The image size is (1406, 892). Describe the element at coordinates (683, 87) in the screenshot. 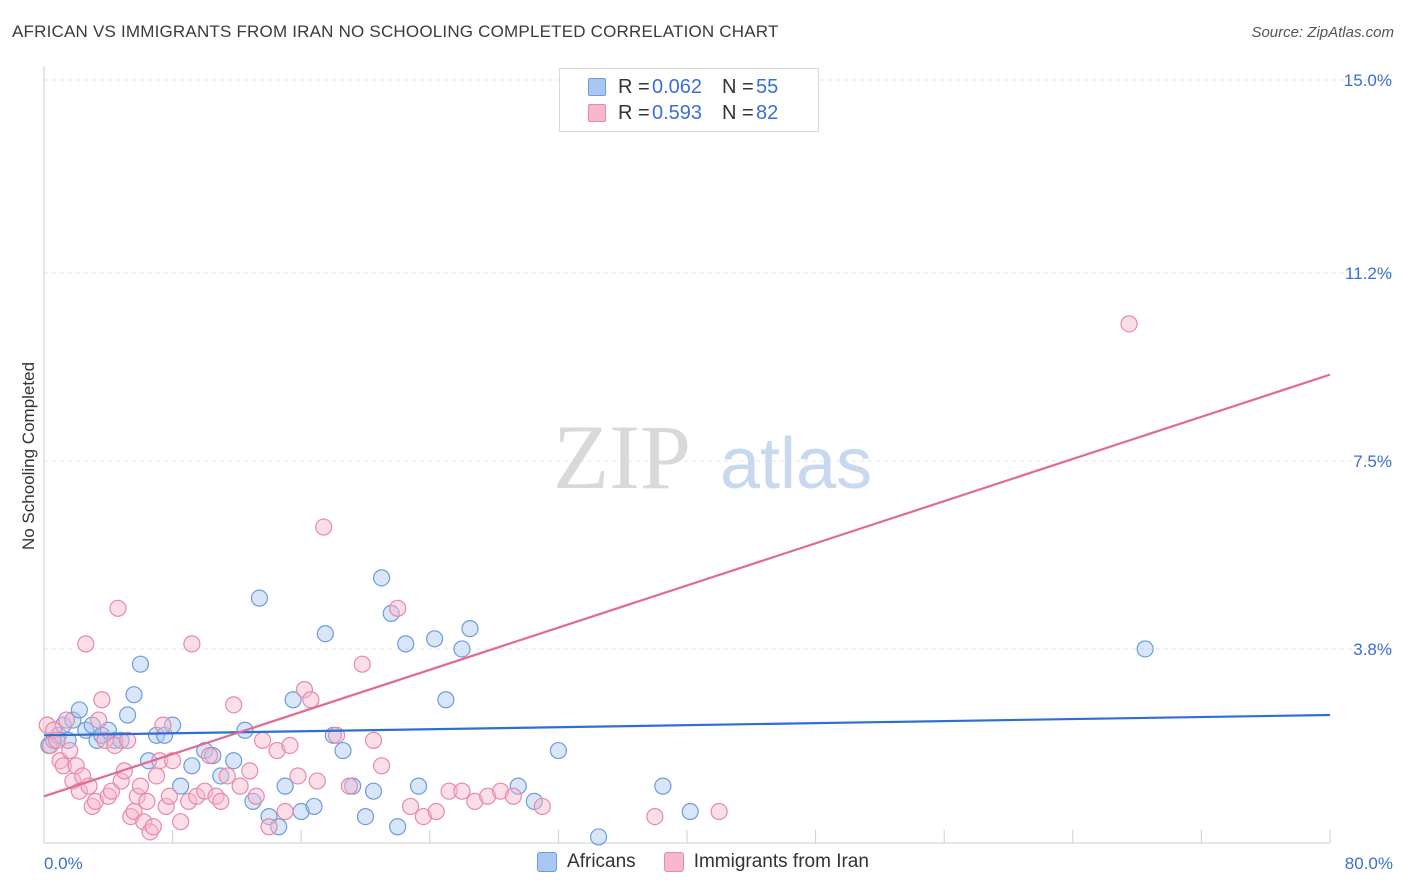

I see `legend-row-africans: R = 0.062 N = 55` at that location.